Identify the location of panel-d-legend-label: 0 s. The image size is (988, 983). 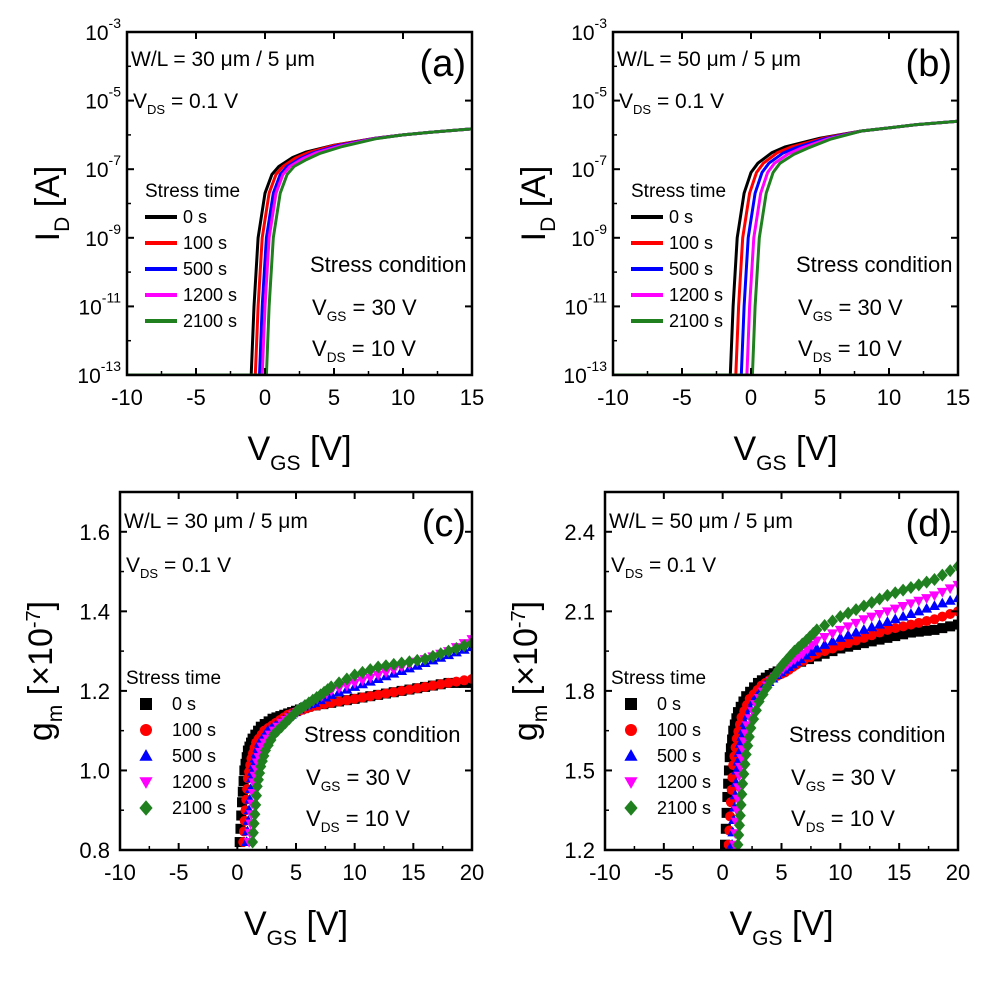
(669, 704).